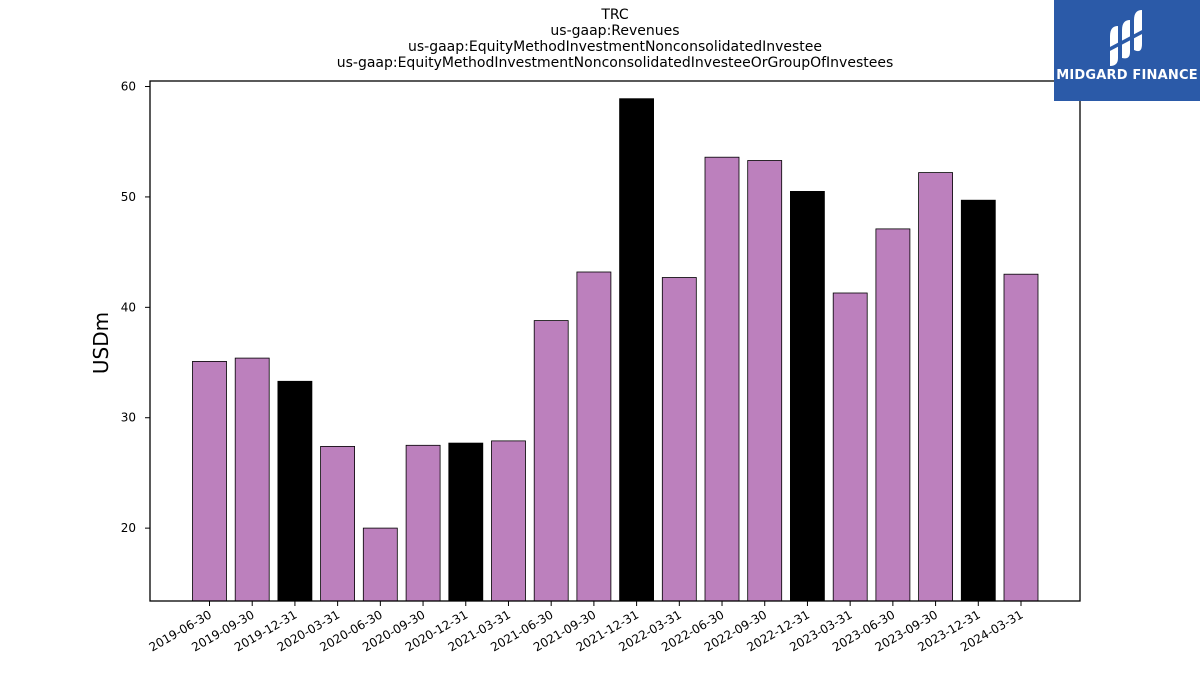 The image size is (1200, 675). Describe the element at coordinates (615, 31) in the screenshot. I see `chart-subtitle-revenues: us-gaap:Revenues` at that location.